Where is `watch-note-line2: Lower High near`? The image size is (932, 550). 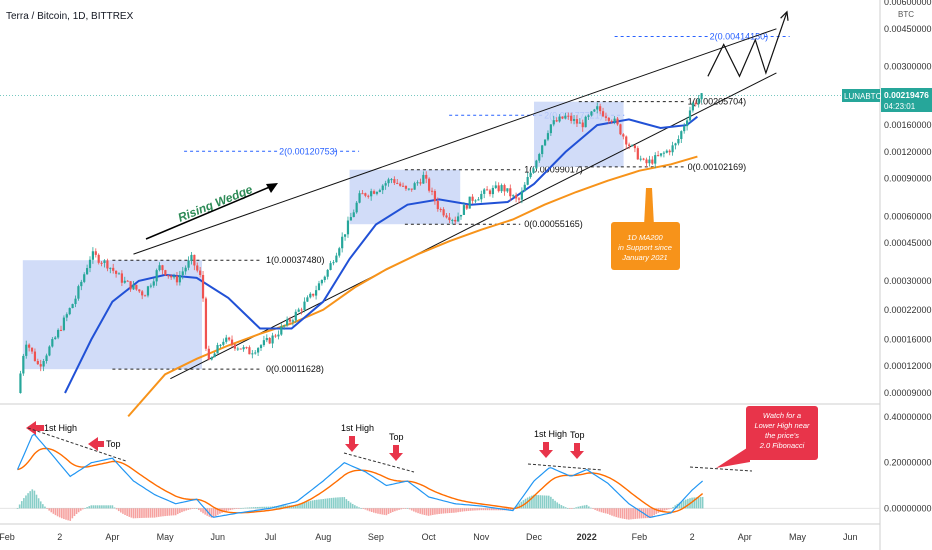
watch-note-line2: Lower High near is located at coordinates (782, 425).